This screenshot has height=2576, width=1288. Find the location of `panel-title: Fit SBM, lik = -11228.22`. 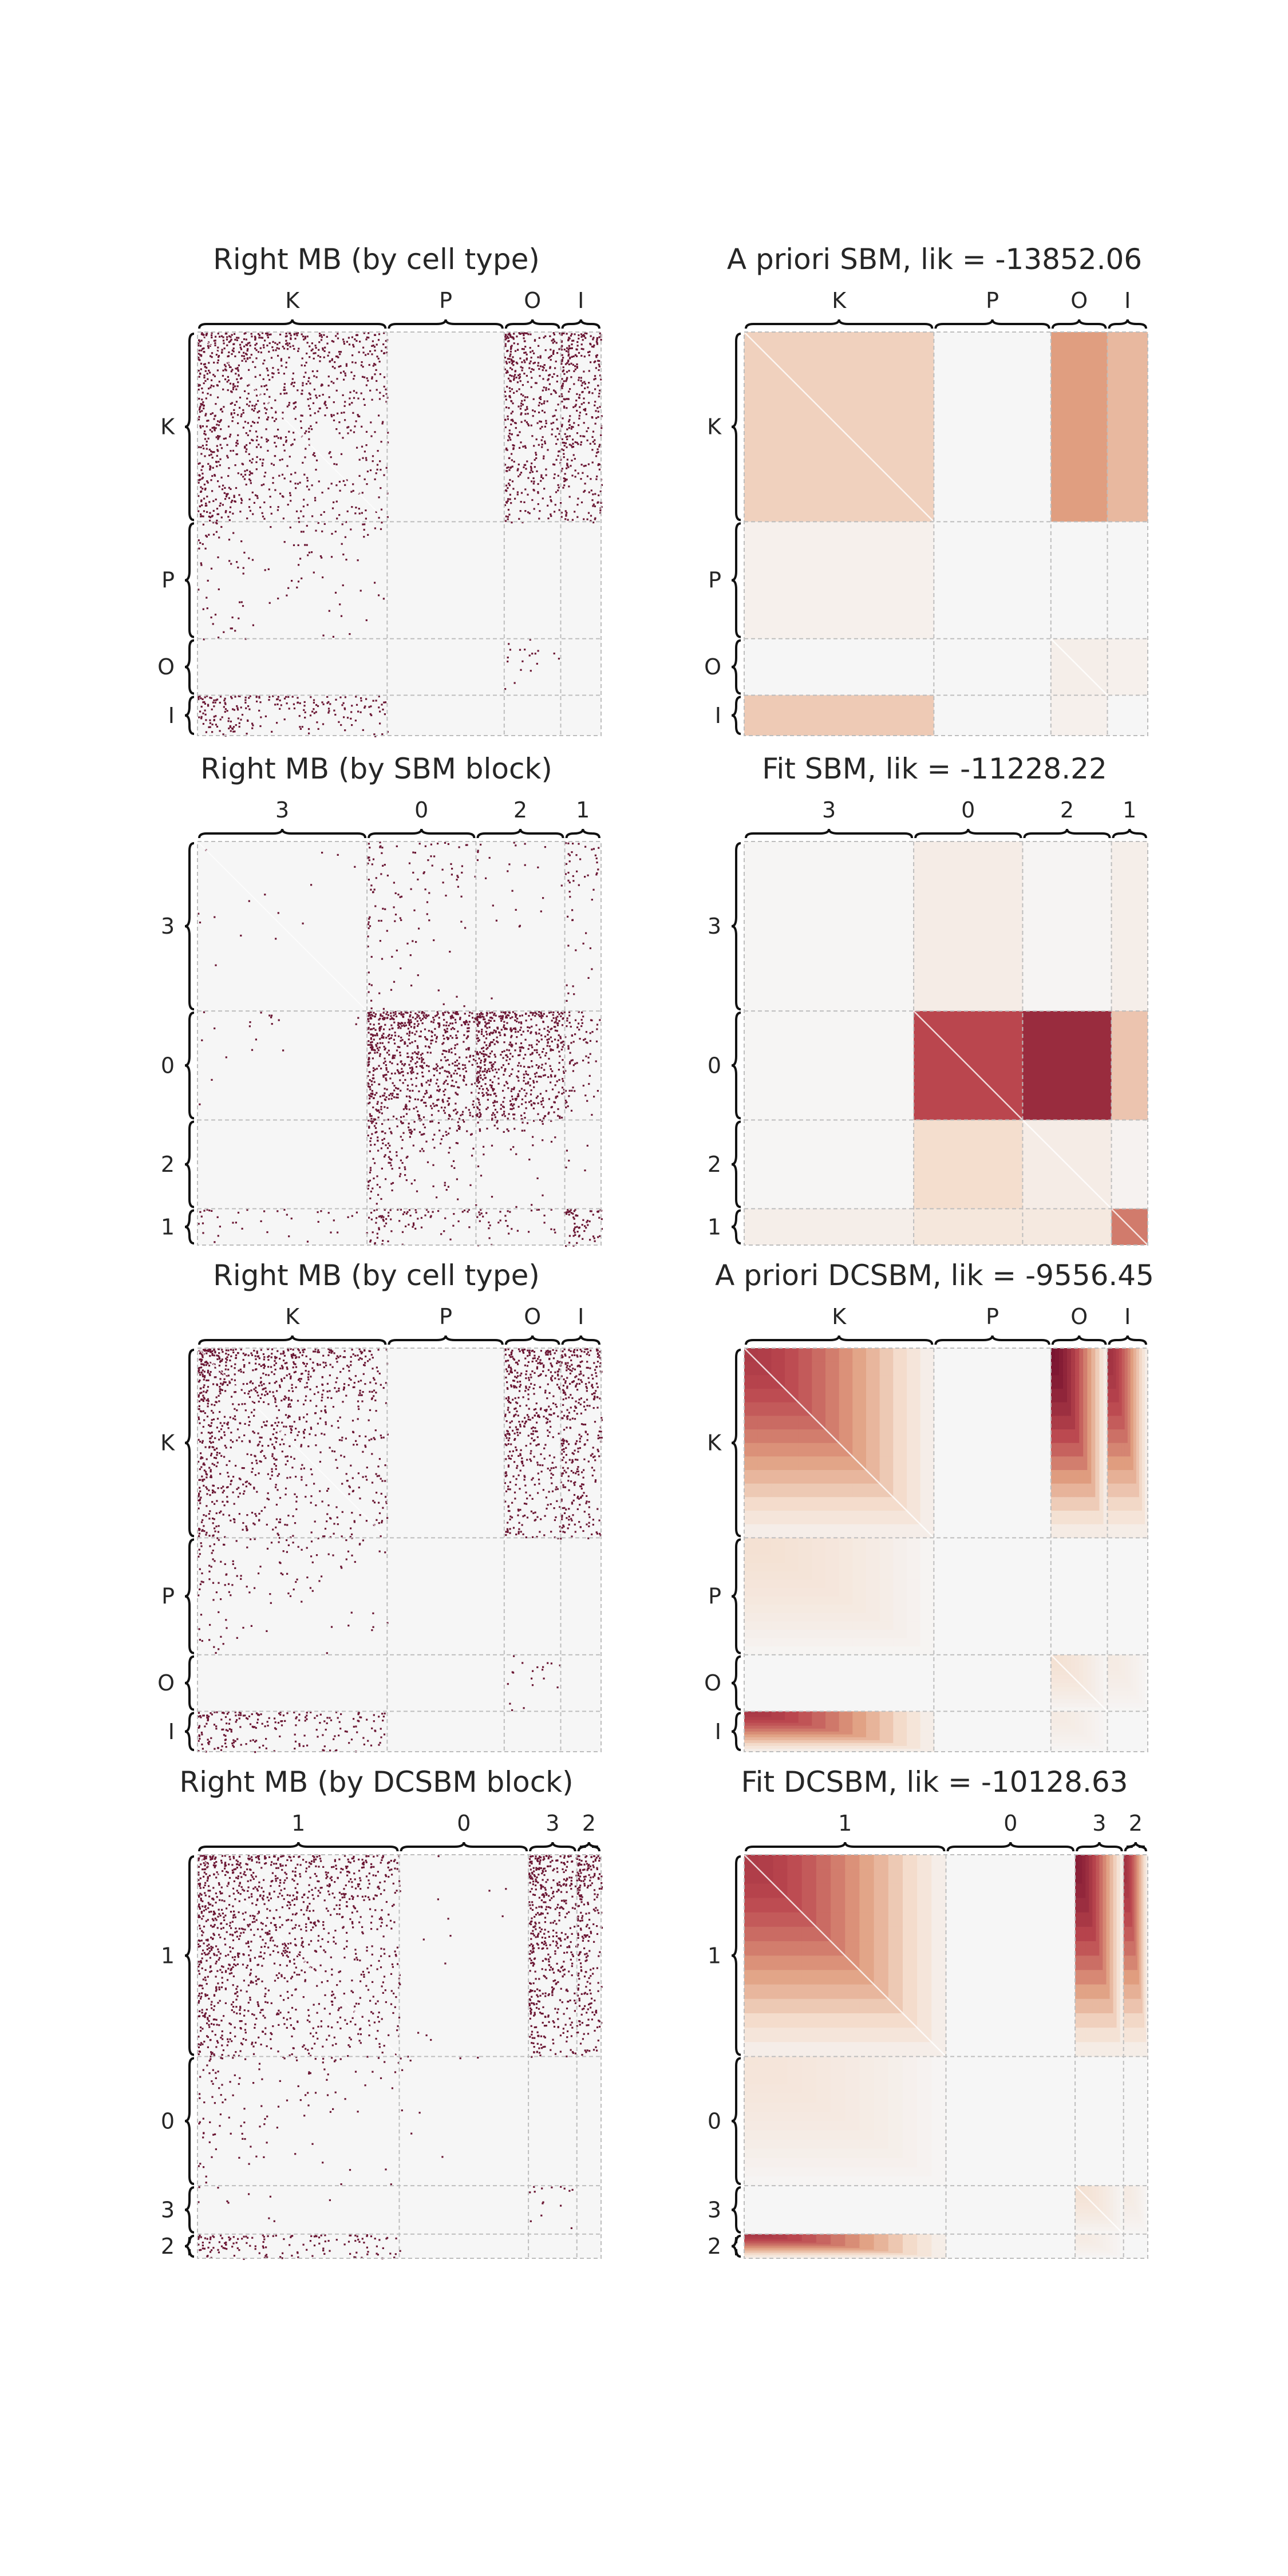

panel-title: Fit SBM, lik = -11228.22 is located at coordinates (934, 768).